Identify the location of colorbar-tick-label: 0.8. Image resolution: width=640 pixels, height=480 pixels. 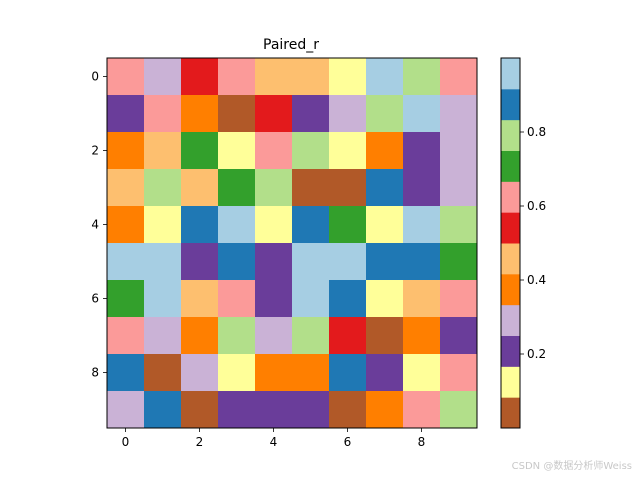
(536, 132).